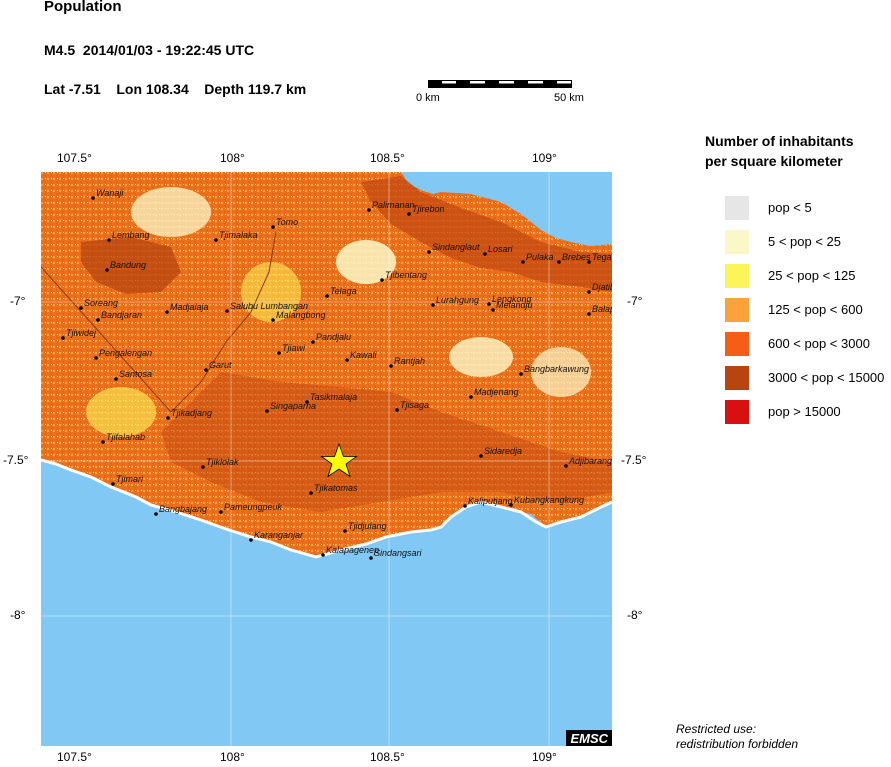  What do you see at coordinates (512, 299) in the screenshot?
I see `city-label: Lengkong` at bounding box center [512, 299].